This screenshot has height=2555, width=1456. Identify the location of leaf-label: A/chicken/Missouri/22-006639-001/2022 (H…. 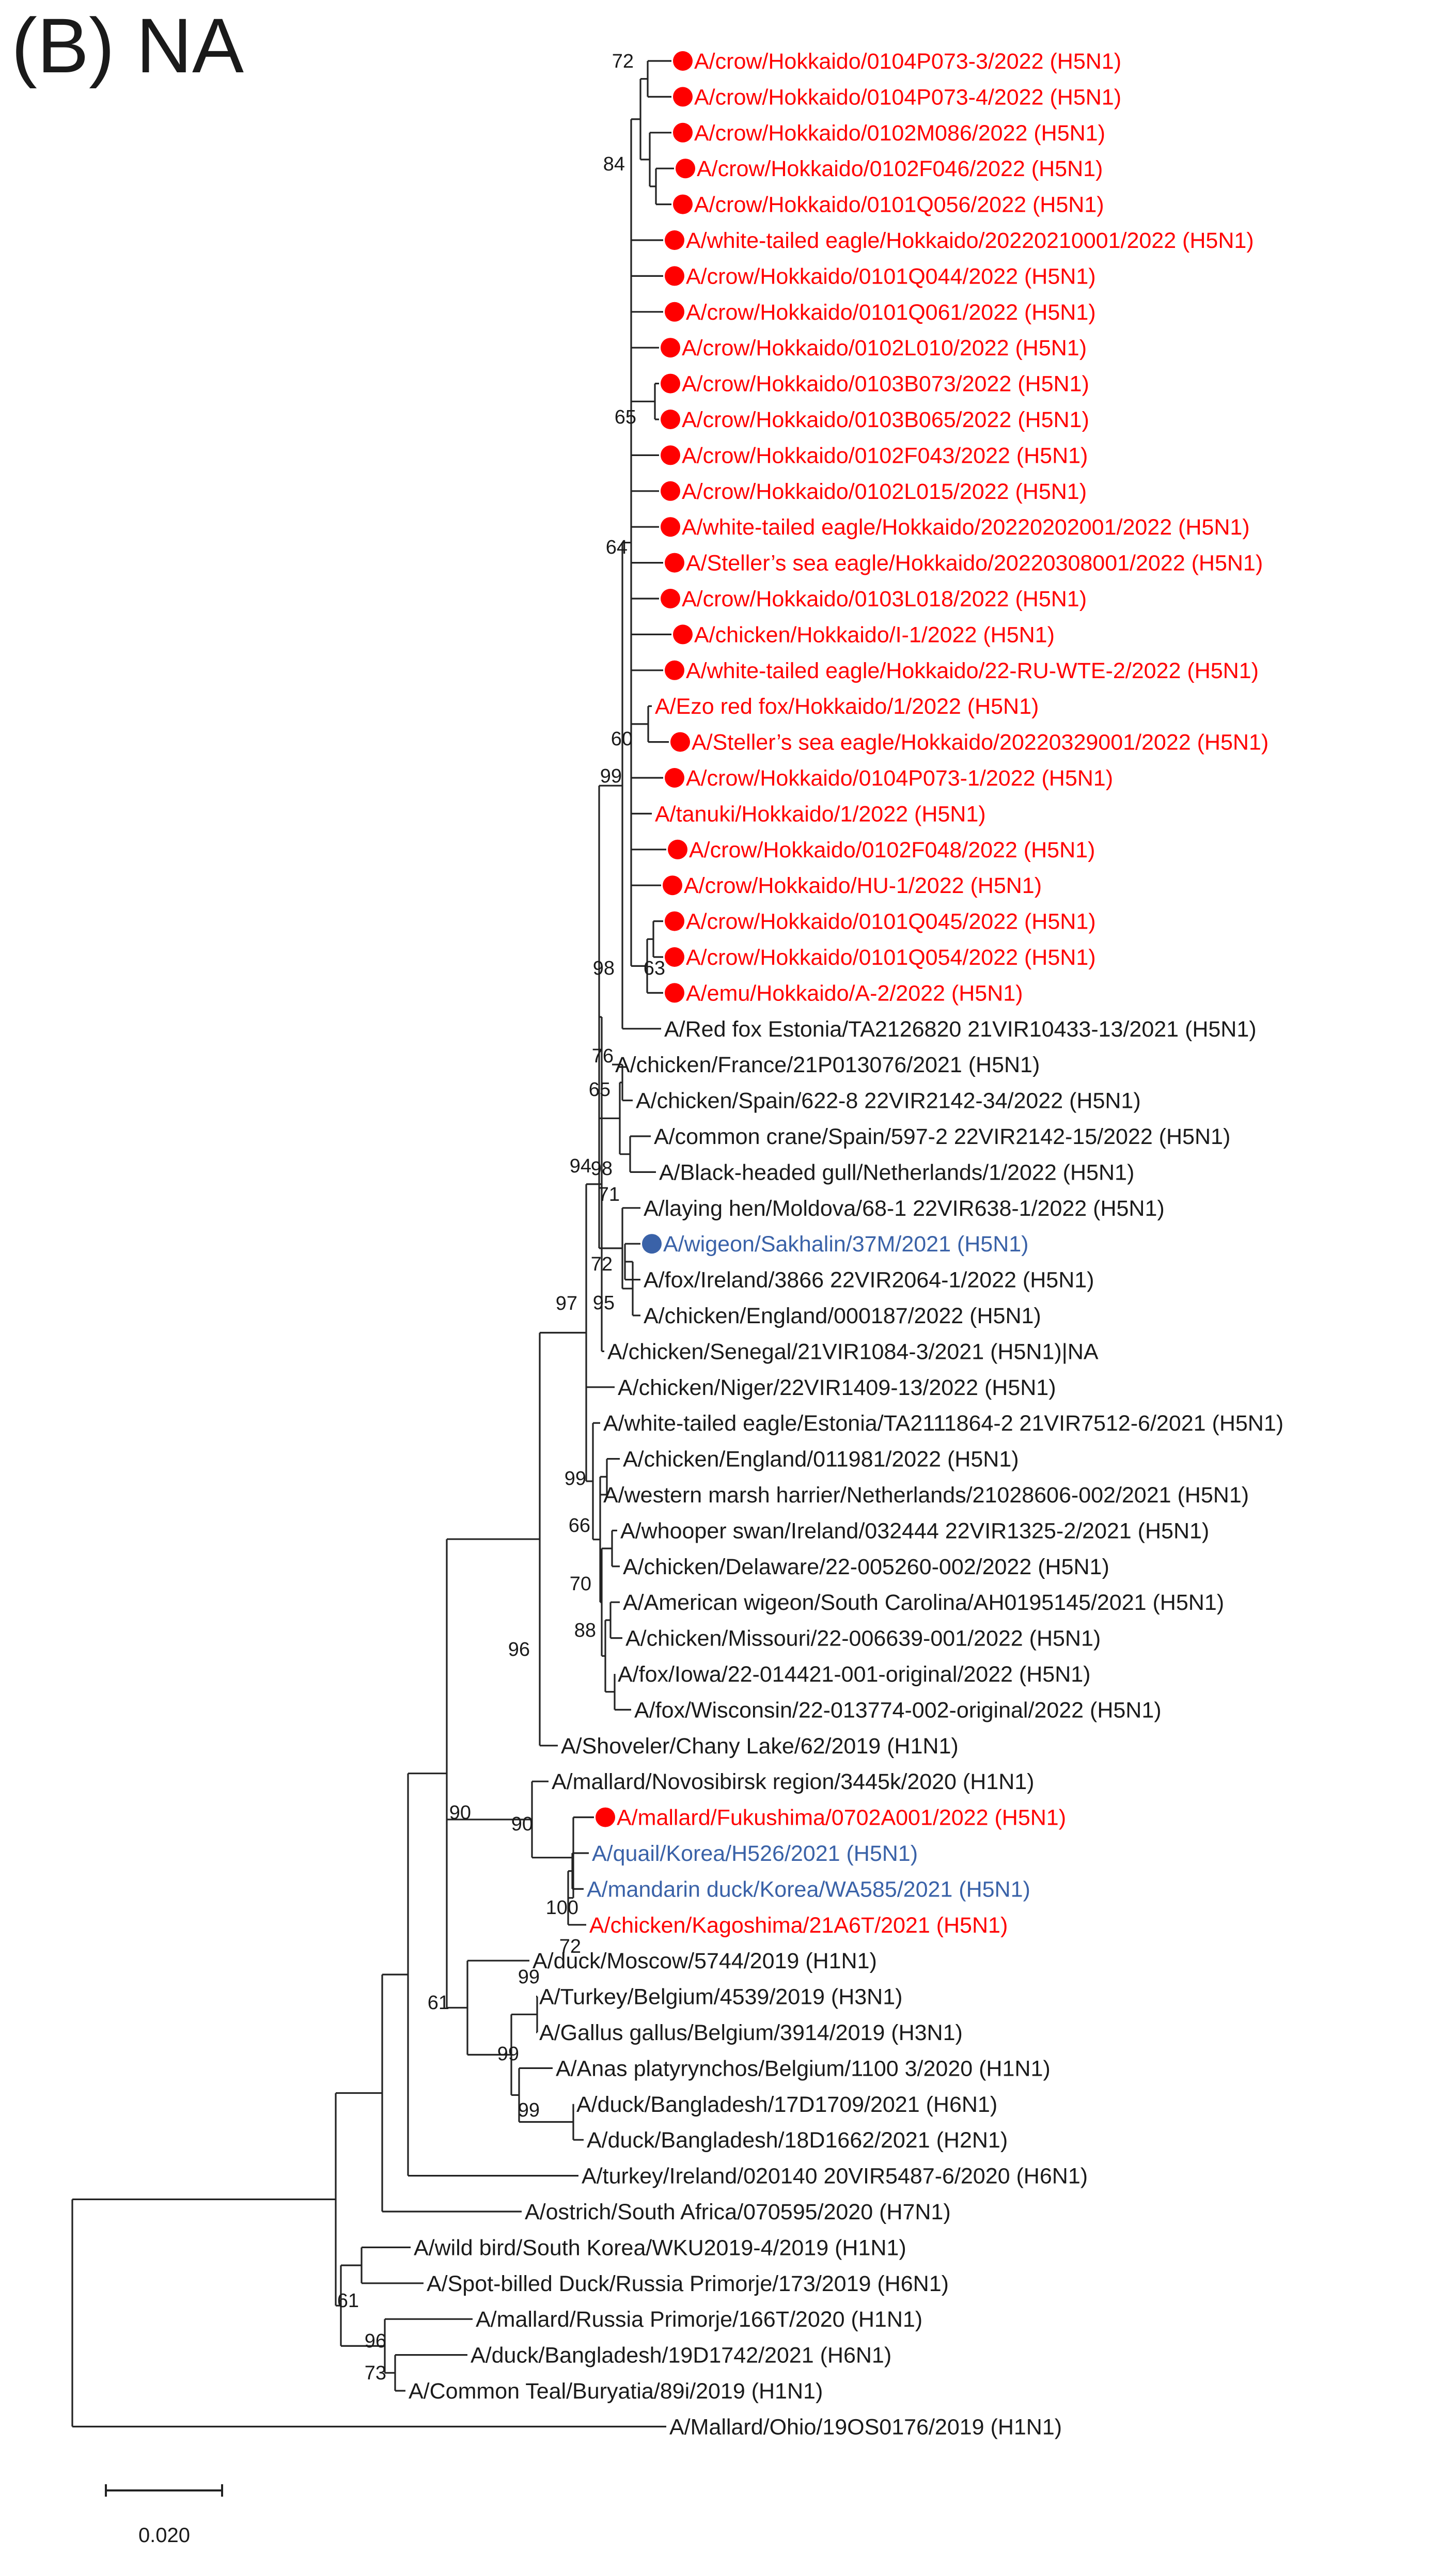
(863, 1639).